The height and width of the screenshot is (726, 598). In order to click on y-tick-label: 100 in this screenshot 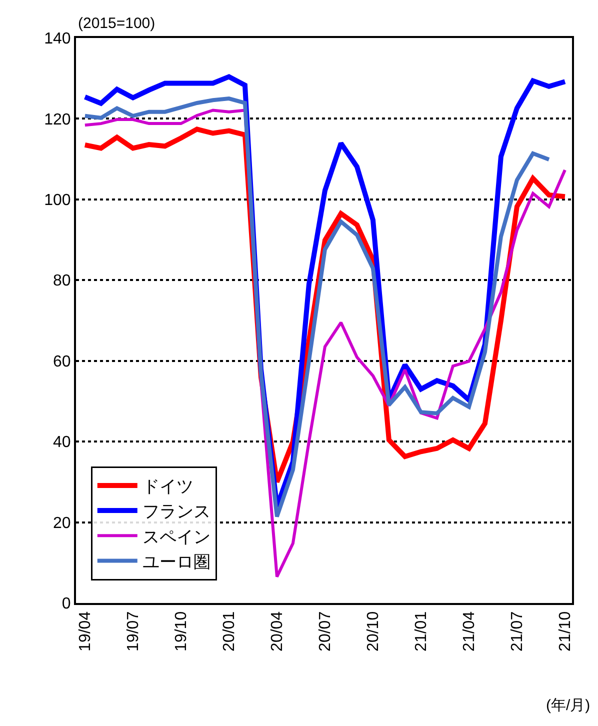, I will do `click(57, 201)`.